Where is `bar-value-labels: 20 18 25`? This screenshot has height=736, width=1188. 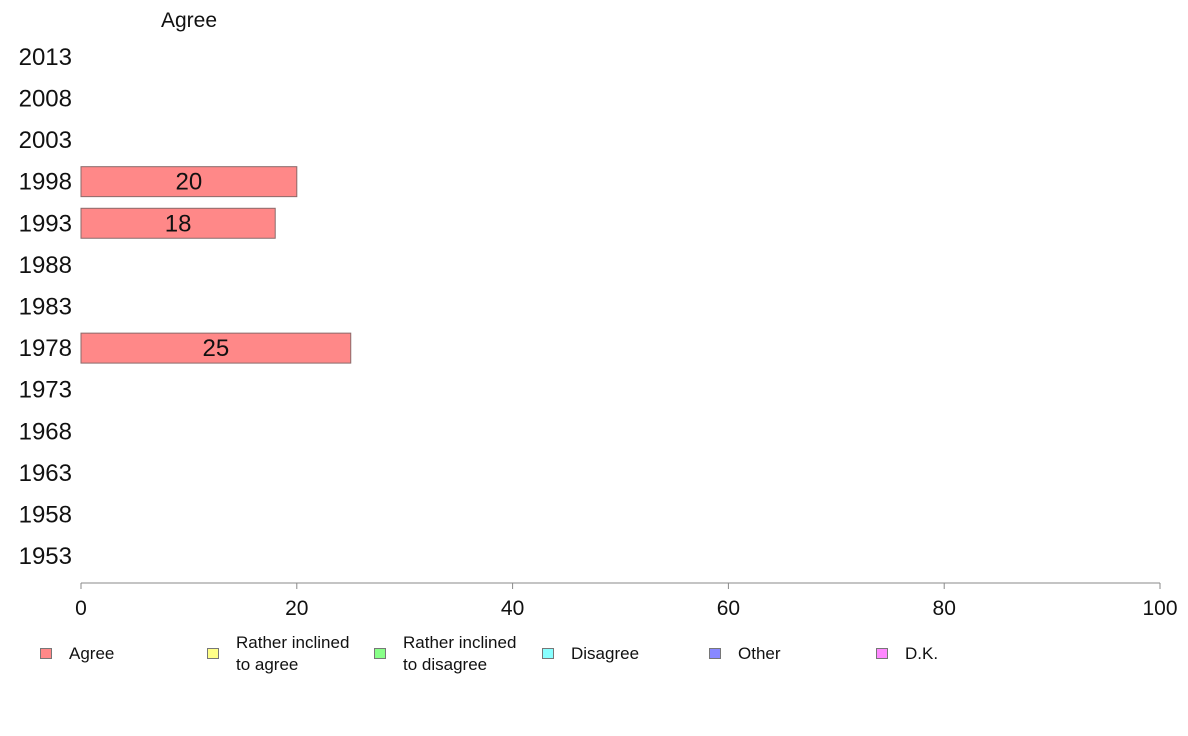
bar-value-labels: 20 18 25 is located at coordinates (197, 265).